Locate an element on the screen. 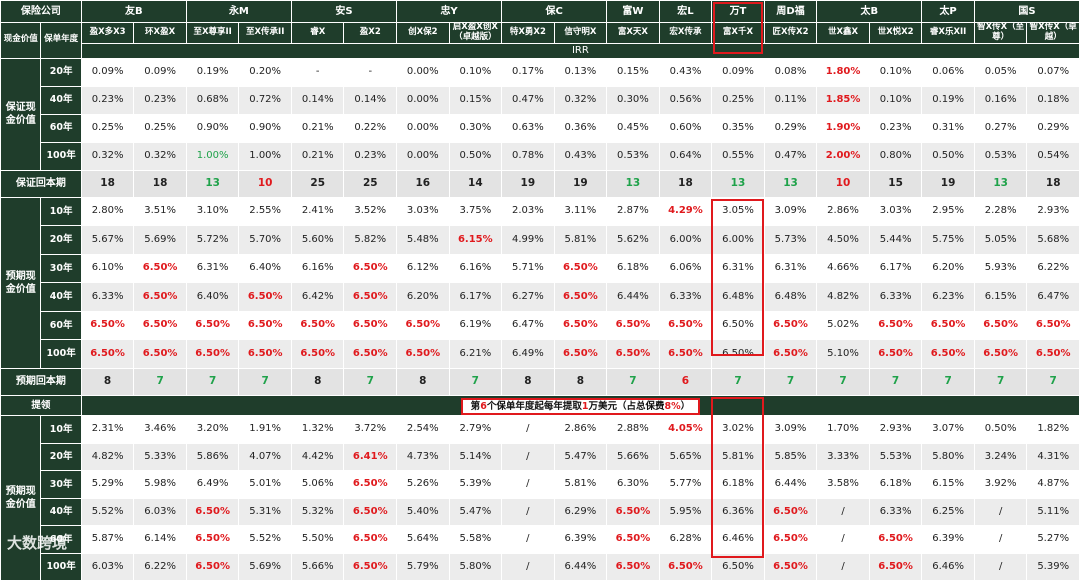 The width and height of the screenshot is (1080, 581). payback-value: 13 is located at coordinates (633, 183).